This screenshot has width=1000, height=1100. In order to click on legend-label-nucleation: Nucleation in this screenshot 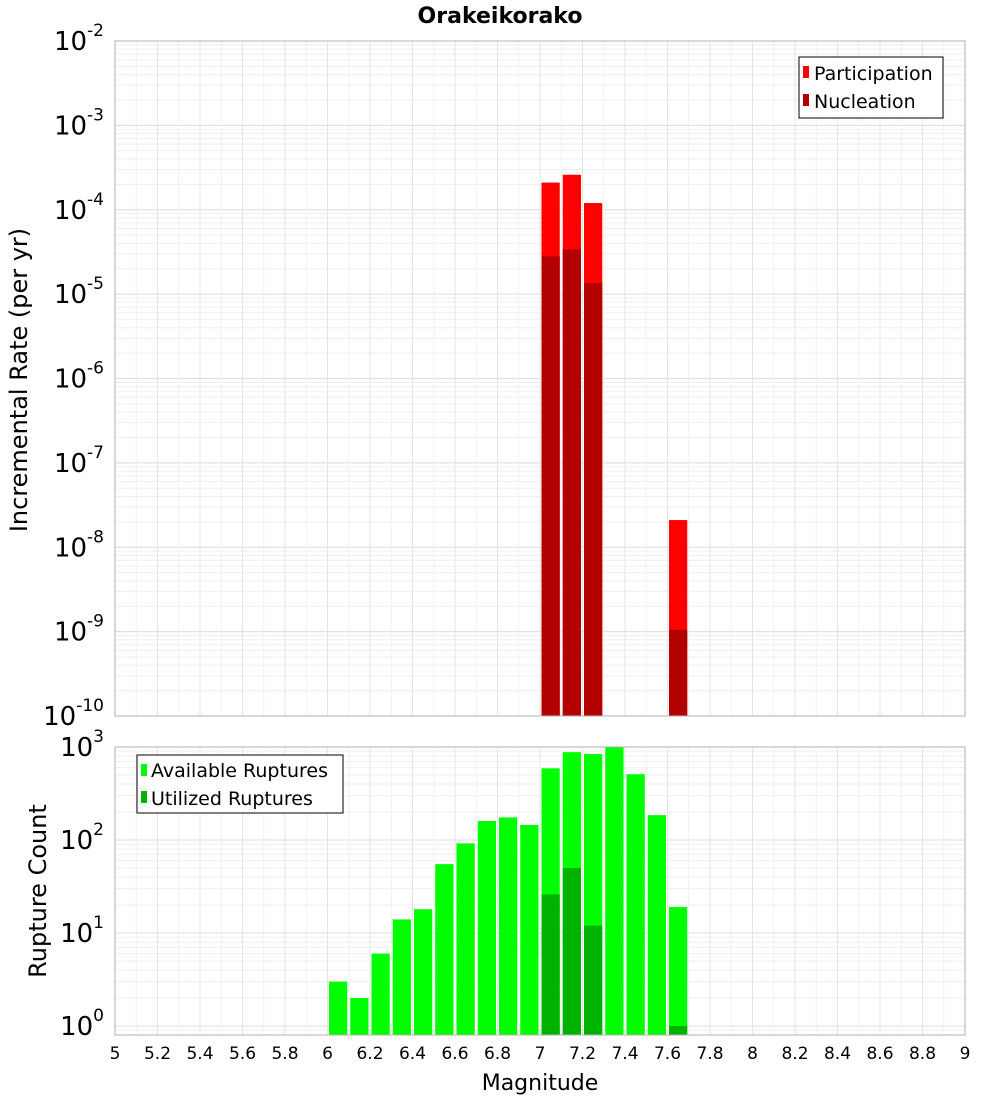, I will do `click(865, 102)`.